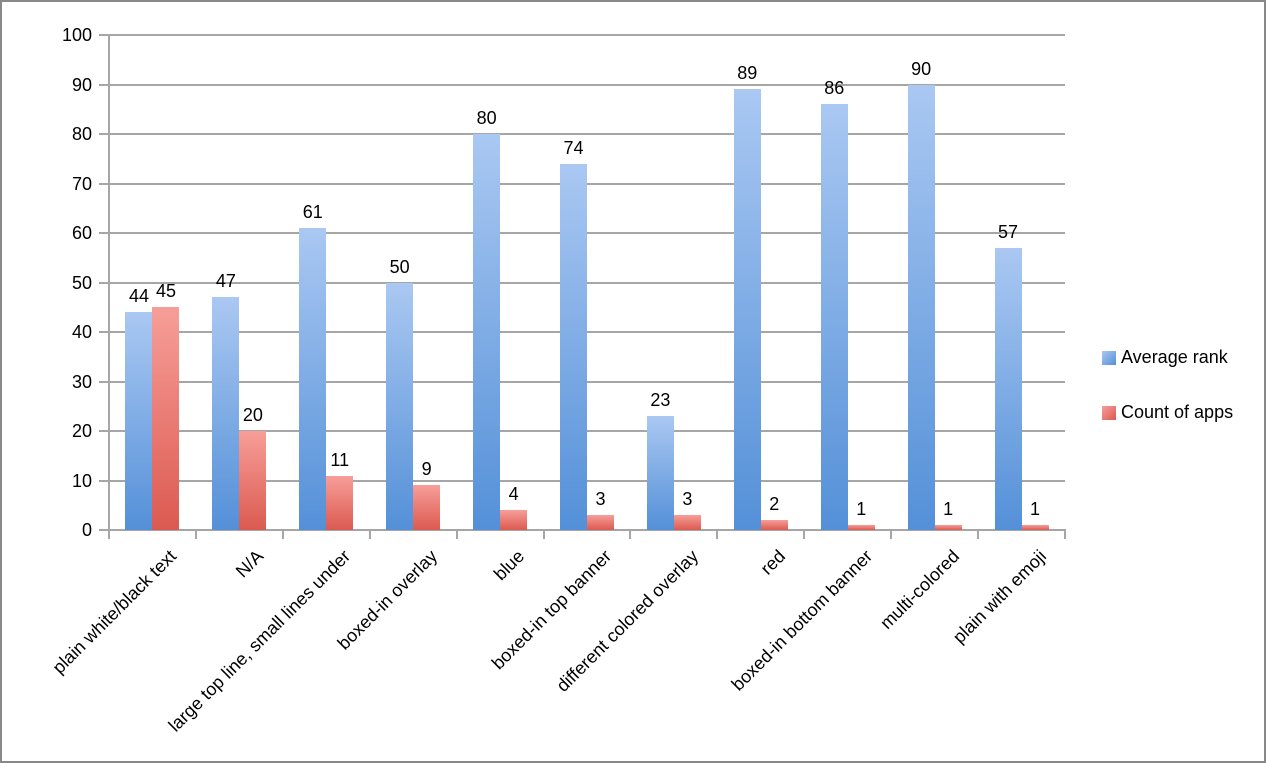  What do you see at coordinates (509, 565) in the screenshot?
I see `x-axis-category-label: blue` at bounding box center [509, 565].